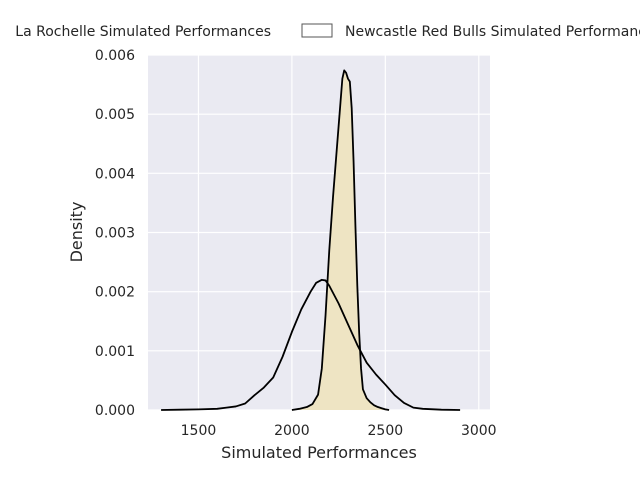 The width and height of the screenshot is (640, 480). I want to click on series-1-line, so click(311, 344).